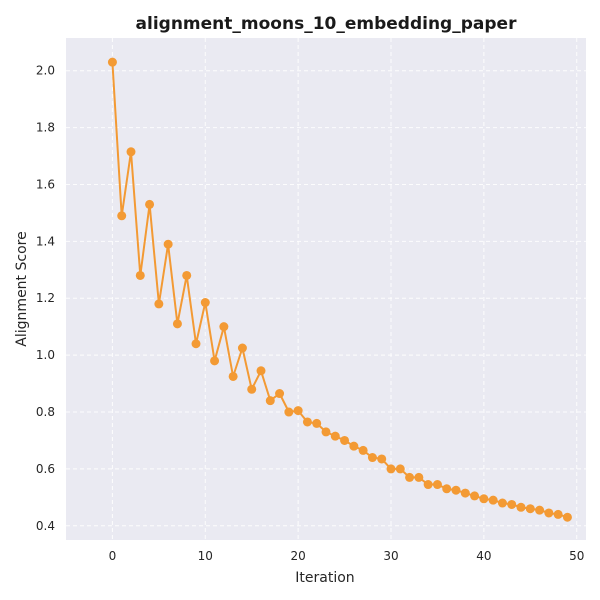 Image resolution: width=600 pixels, height=600 pixels. What do you see at coordinates (205, 556) in the screenshot?
I see `x-tick-label: 10` at bounding box center [205, 556].